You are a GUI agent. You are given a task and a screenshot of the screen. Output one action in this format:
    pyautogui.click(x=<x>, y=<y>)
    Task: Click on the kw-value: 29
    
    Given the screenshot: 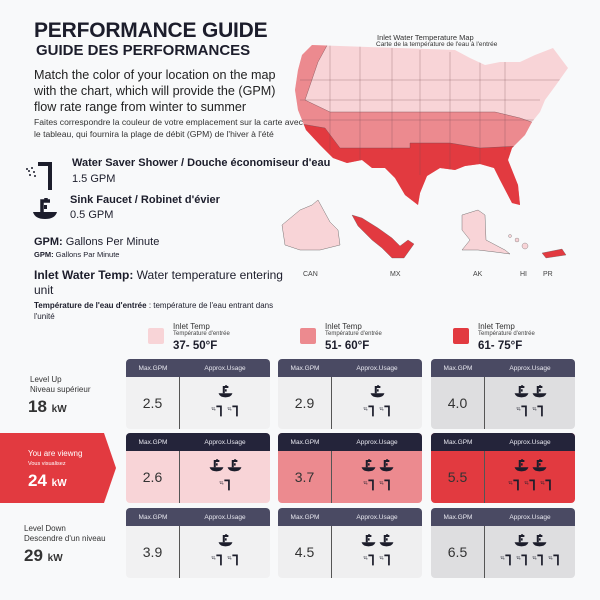 What is the action you would take?
    pyautogui.click(x=33, y=555)
    